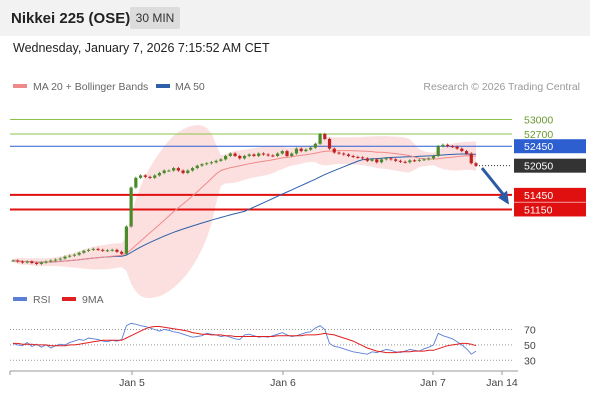 The height and width of the screenshot is (400, 590). What do you see at coordinates (295, 18) in the screenshot?
I see `header-bar: Nikkei 225 (OSE) 30 MIN` at bounding box center [295, 18].